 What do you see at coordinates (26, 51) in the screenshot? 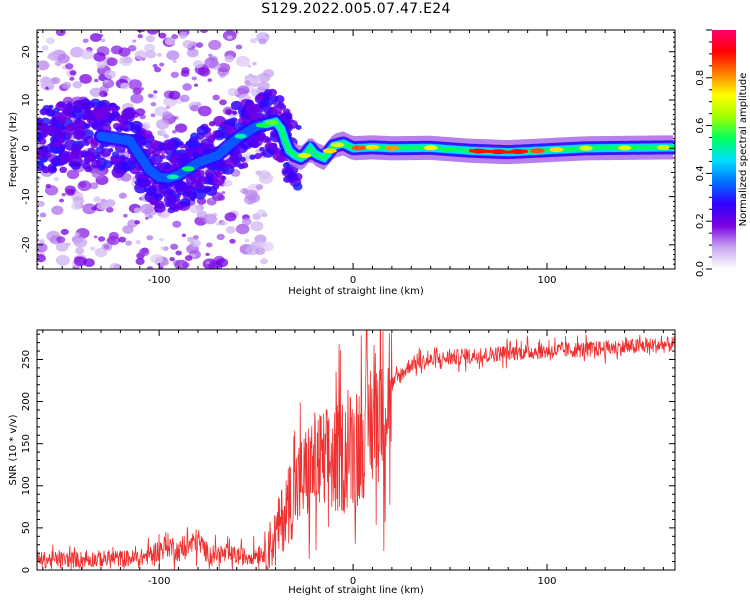
I see `y-tick-label: 20` at bounding box center [26, 51].